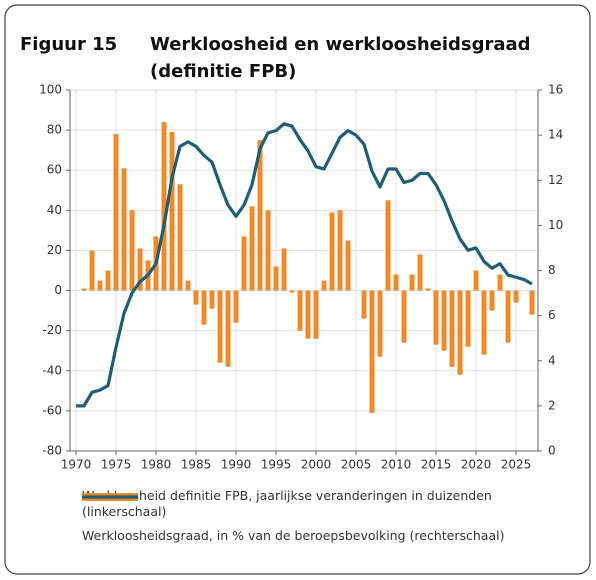 This screenshot has height=580, width=596. What do you see at coordinates (476, 465) in the screenshot?
I see `x-tick-label: 2020` at bounding box center [476, 465].